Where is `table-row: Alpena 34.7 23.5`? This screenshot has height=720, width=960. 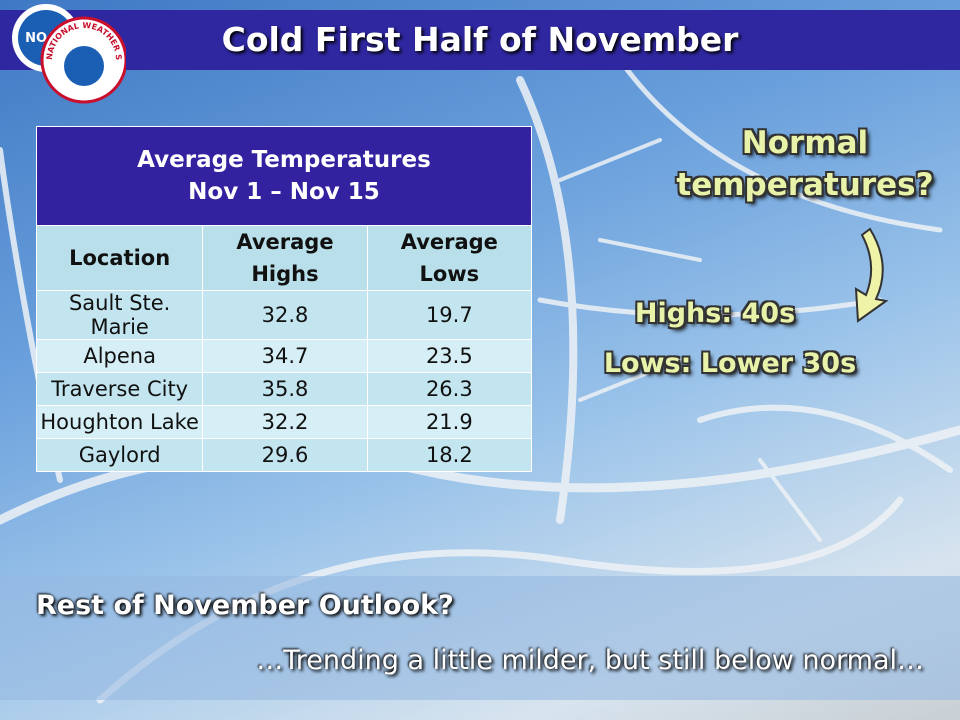 table-row: Alpena 34.7 23.5 is located at coordinates (284, 356).